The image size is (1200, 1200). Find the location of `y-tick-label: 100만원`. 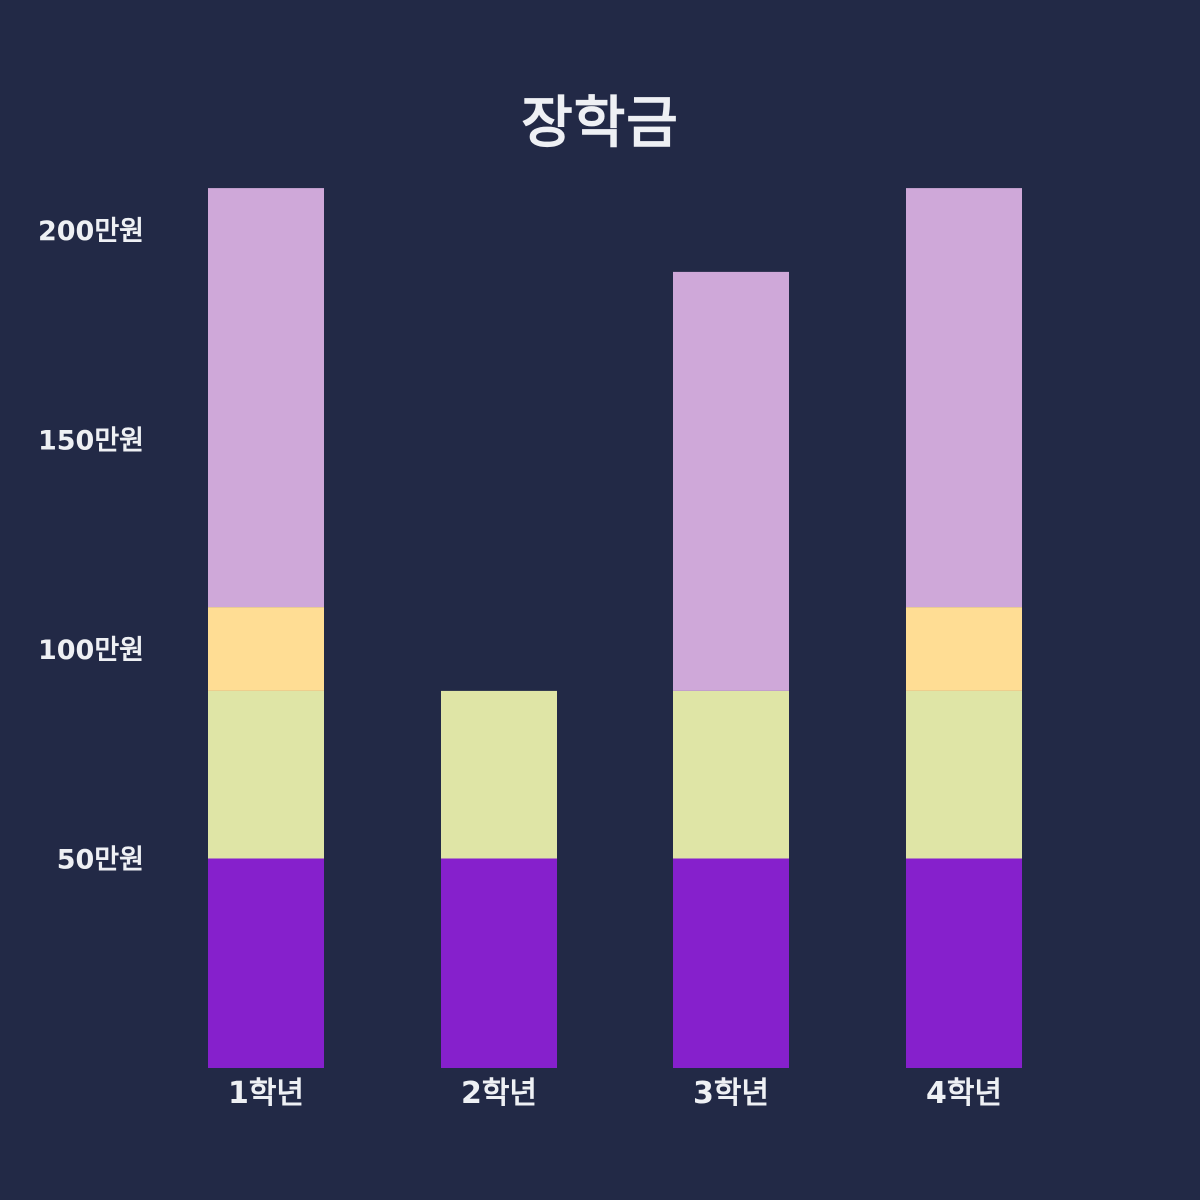

y-tick-label: 100만원 is located at coordinates (91, 650).